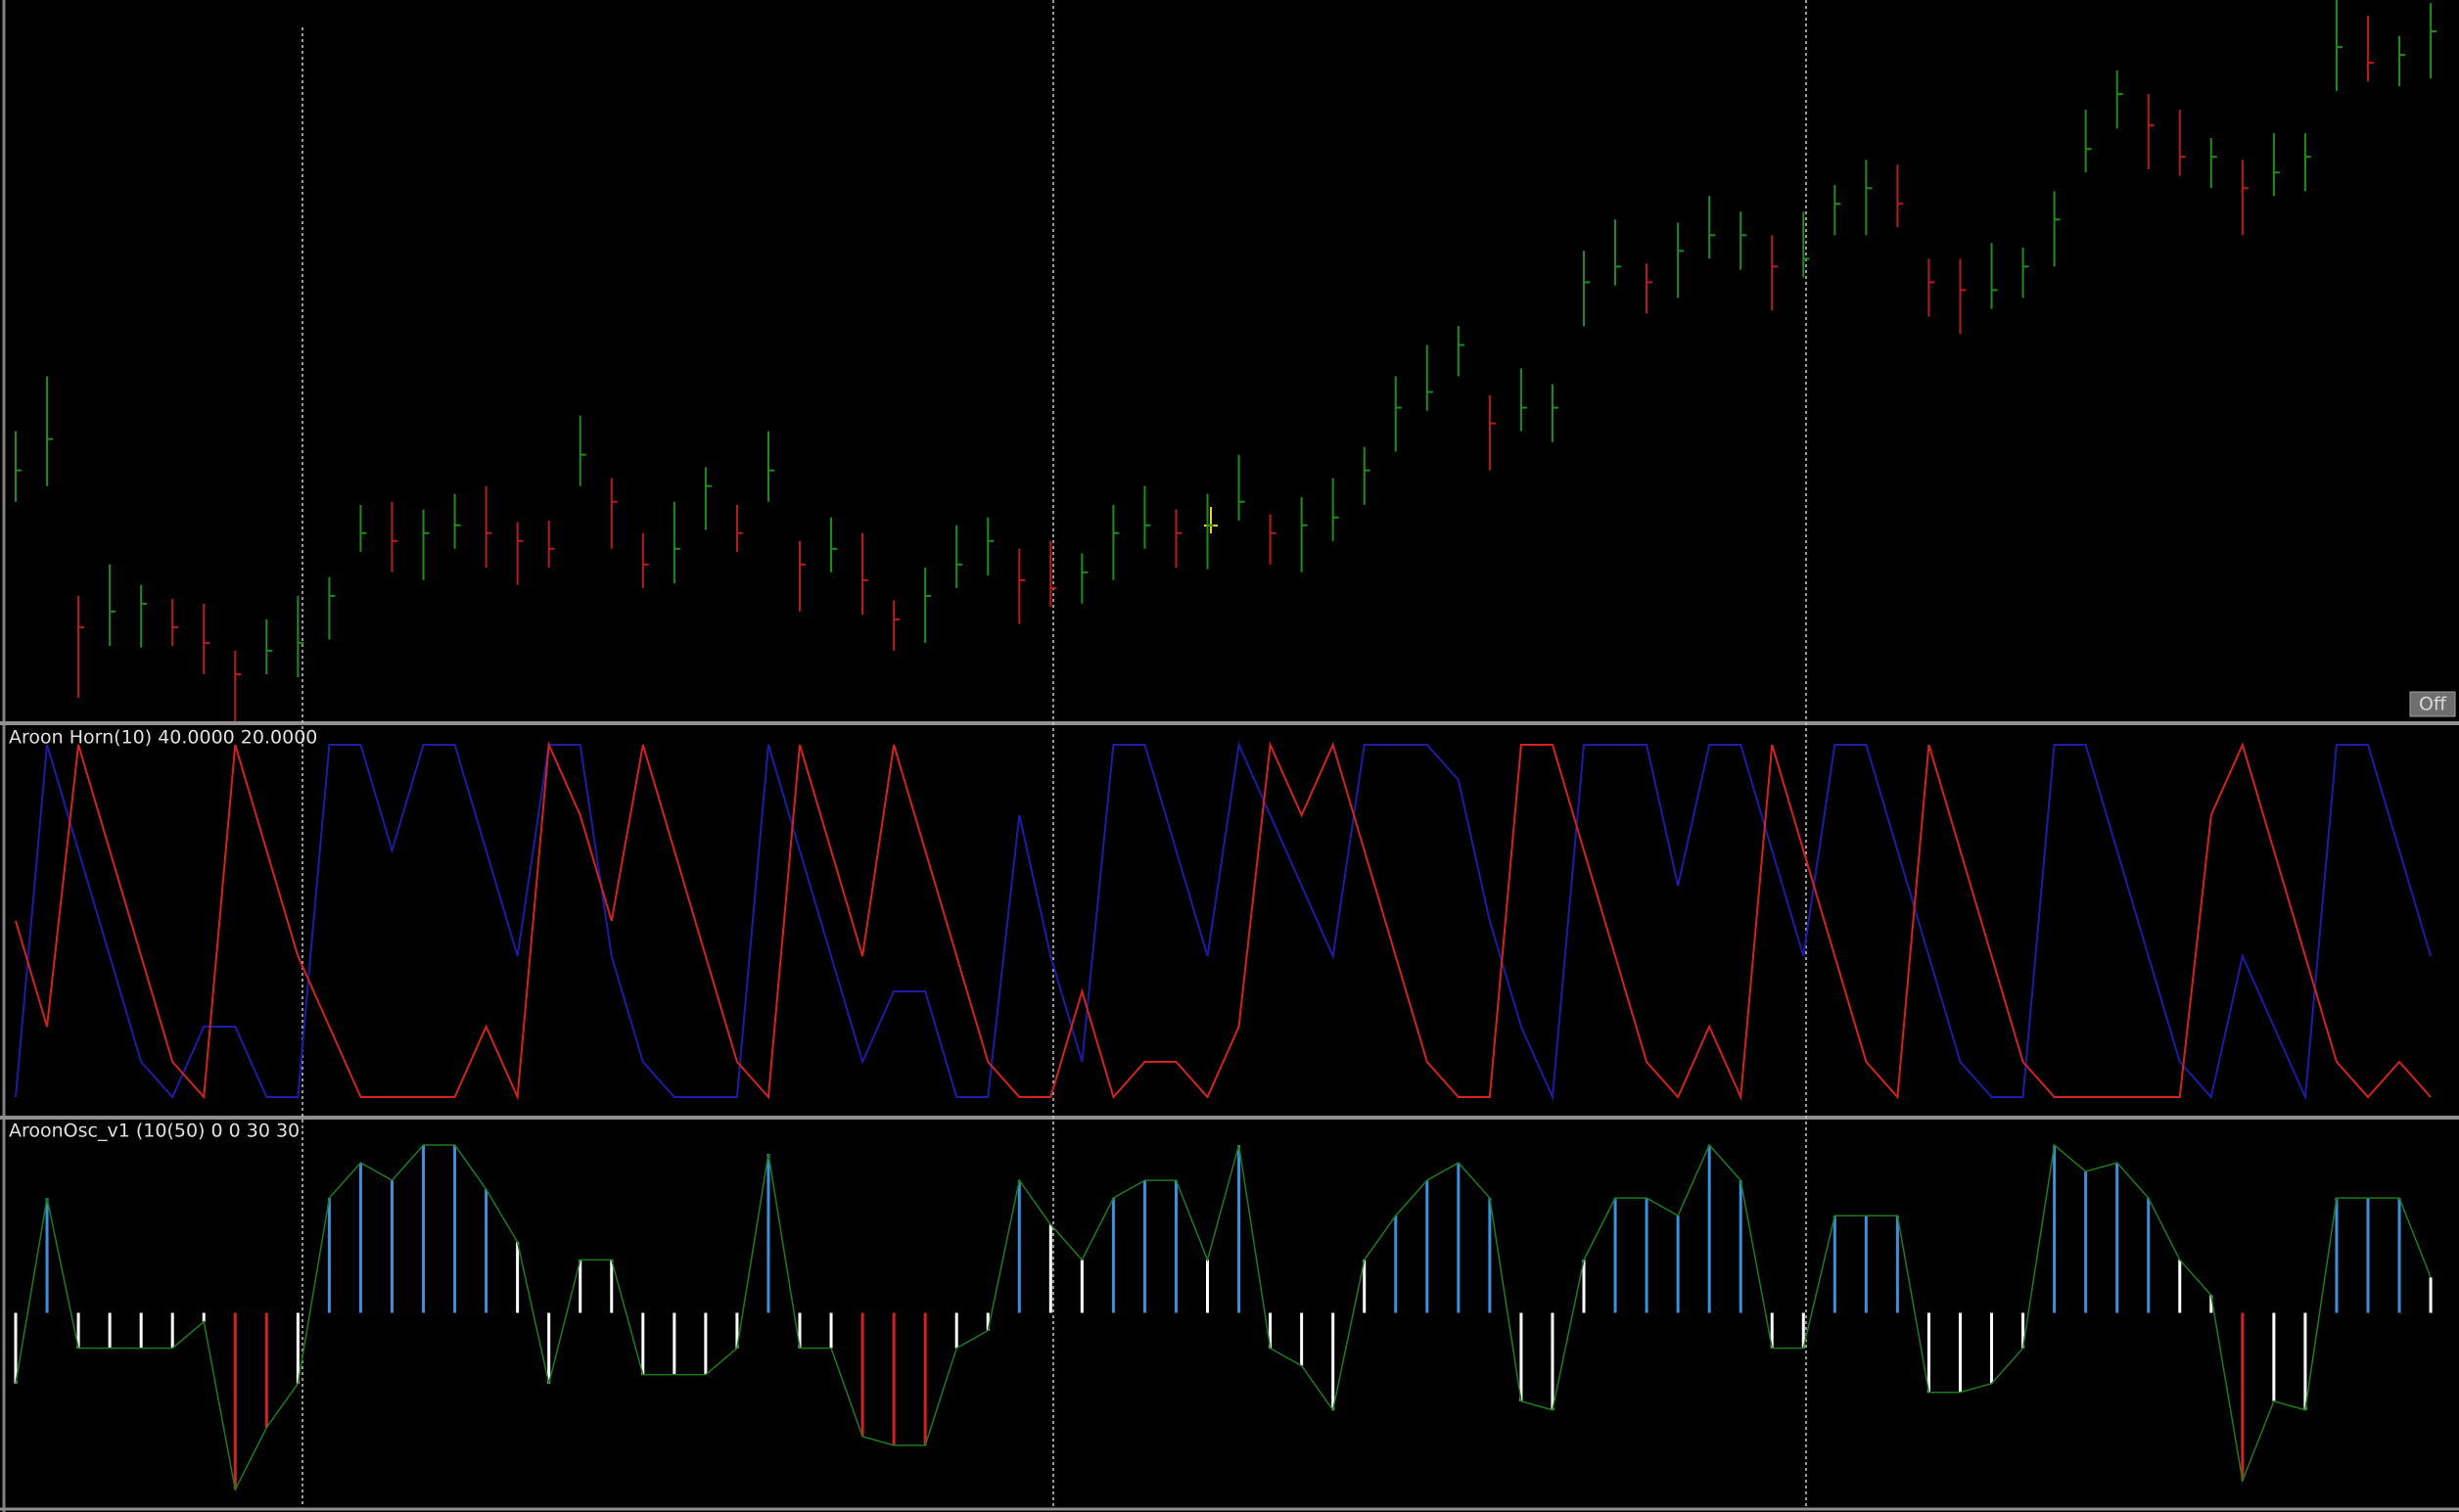 Image resolution: width=2459 pixels, height=1512 pixels. Describe the element at coordinates (163, 738) in the screenshot. I see `indicator-title: Aroon Horn(10) 40.0000 20.0000` at that location.